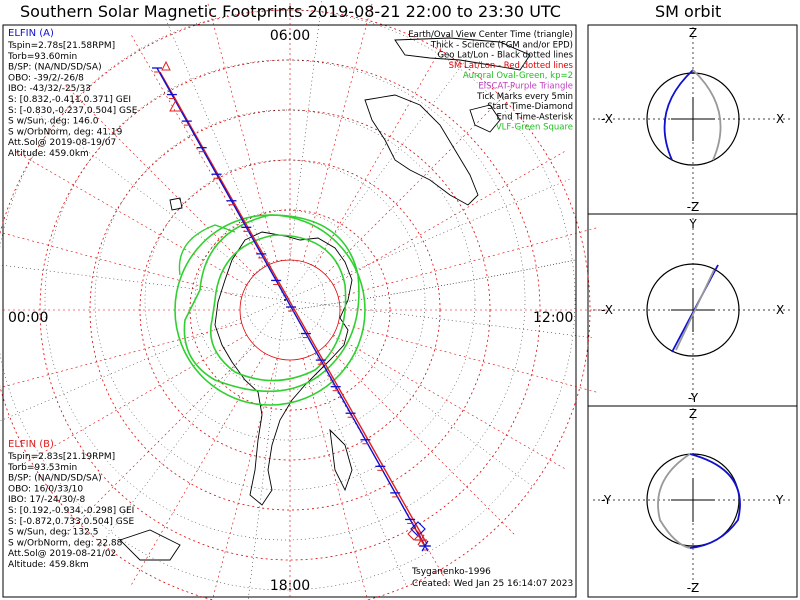 The height and width of the screenshot is (600, 800). Describe the element at coordinates (61, 46) in the screenshot. I see `info-line: Tspin=2.78s[21.58RPM]` at that location.